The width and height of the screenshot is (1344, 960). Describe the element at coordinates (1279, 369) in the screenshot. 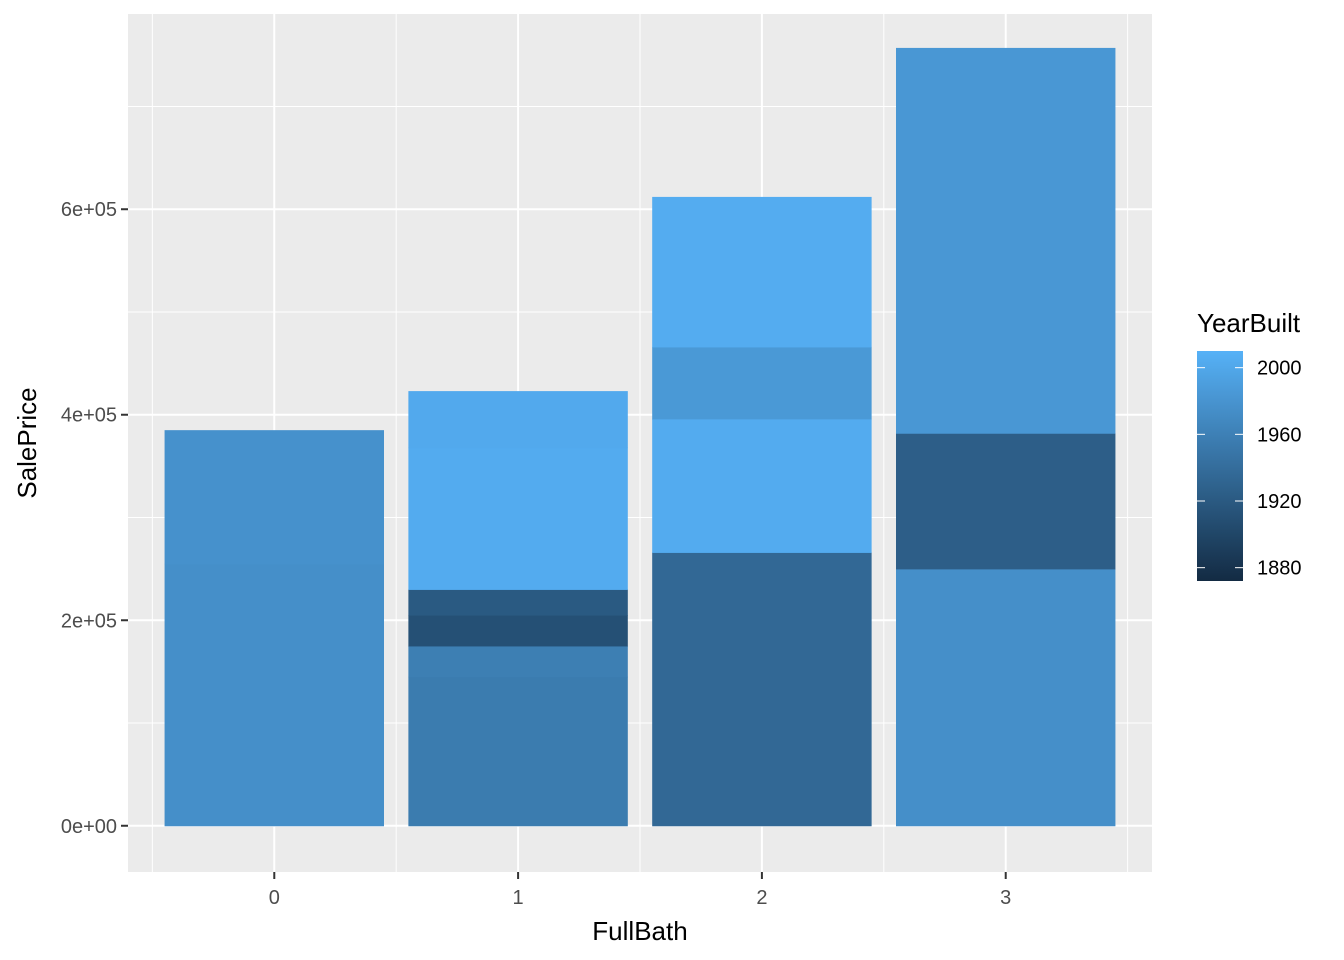

I see `legend-tick-label: 2000` at that location.